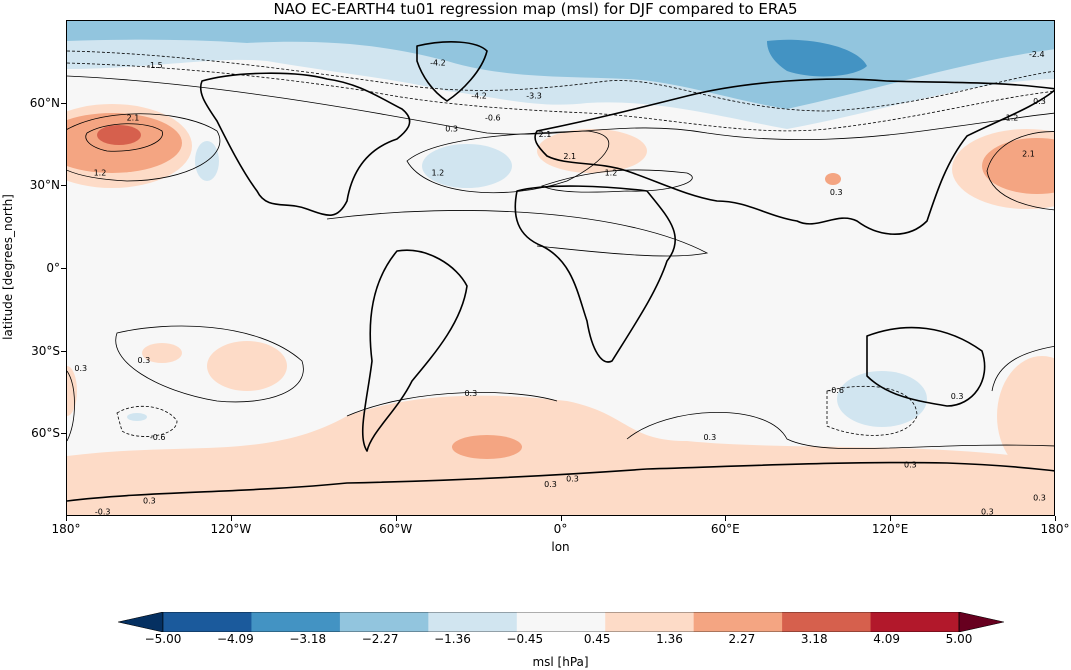  What do you see at coordinates (560, 547) in the screenshot?
I see `x-axis-label: lon` at bounding box center [560, 547].